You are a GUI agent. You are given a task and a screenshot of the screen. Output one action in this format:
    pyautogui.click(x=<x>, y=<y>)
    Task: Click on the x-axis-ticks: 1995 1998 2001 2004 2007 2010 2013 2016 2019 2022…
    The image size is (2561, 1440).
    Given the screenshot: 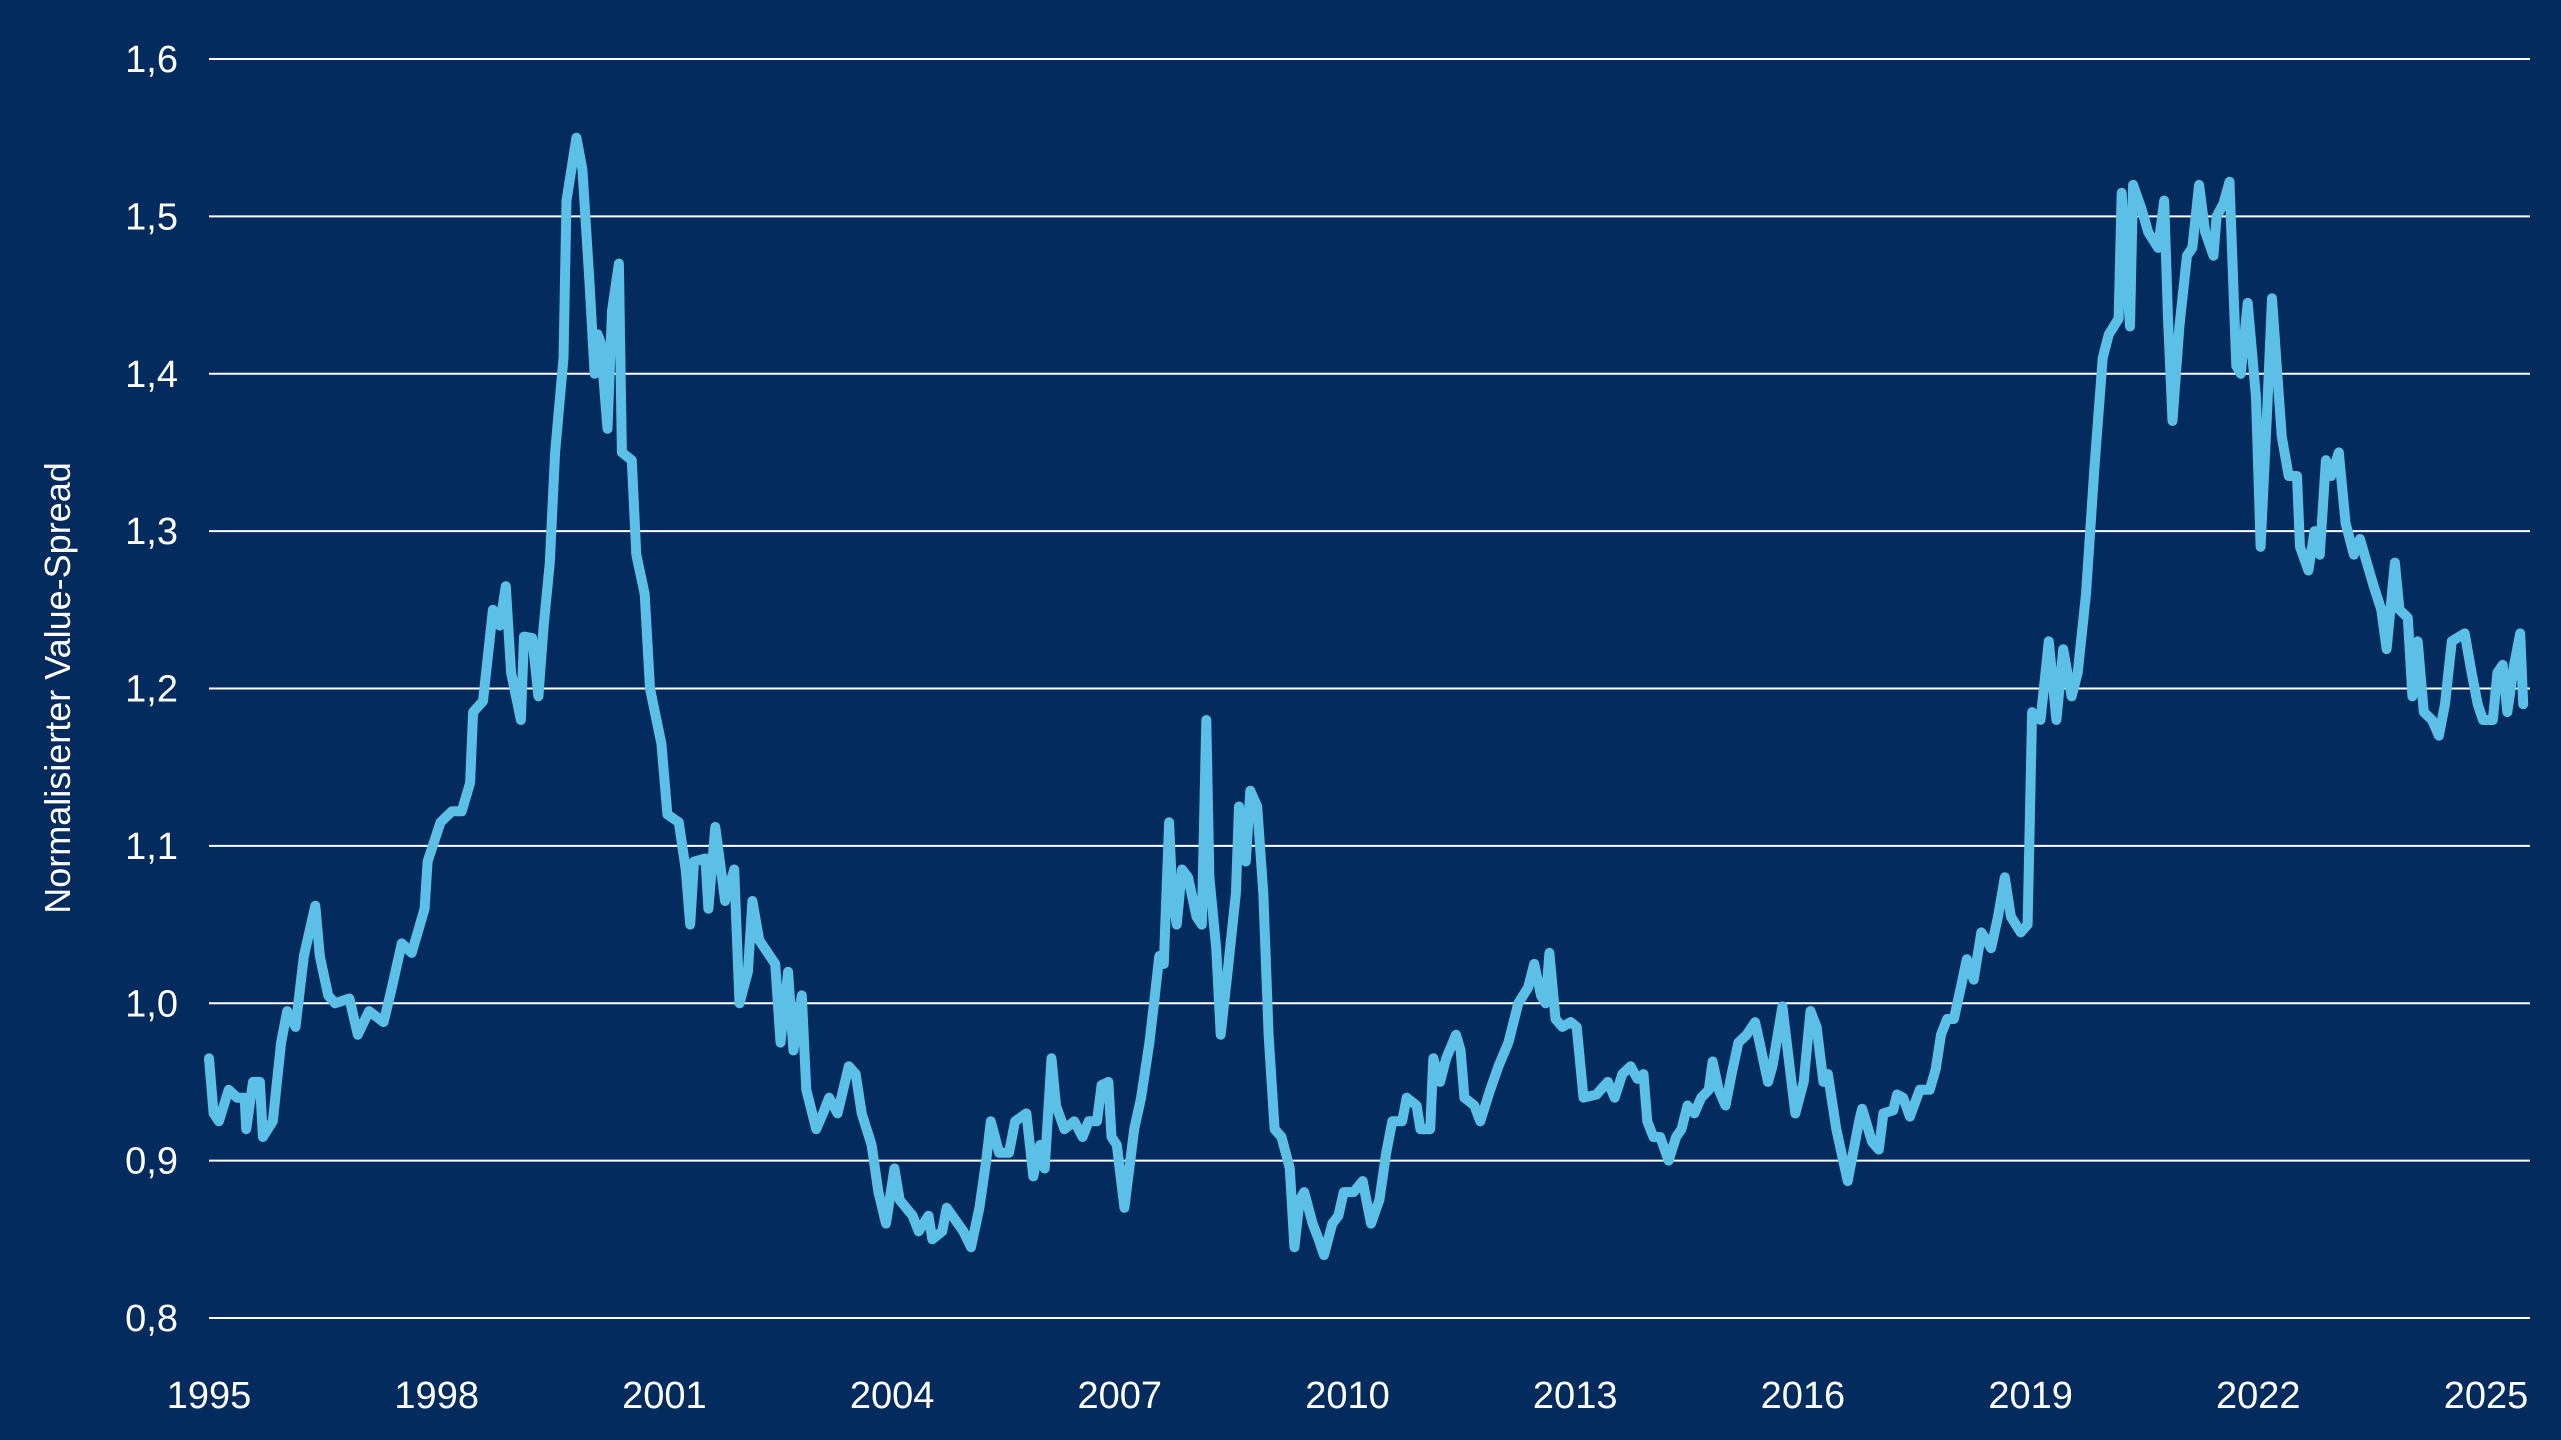 What is the action you would take?
    pyautogui.click(x=1348, y=1396)
    